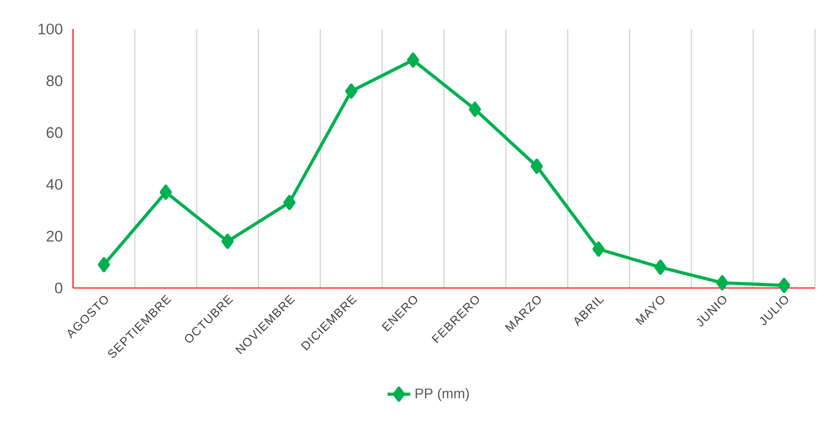 This screenshot has height=431, width=830. Describe the element at coordinates (54, 236) in the screenshot. I see `y-tick-label: 20` at that location.